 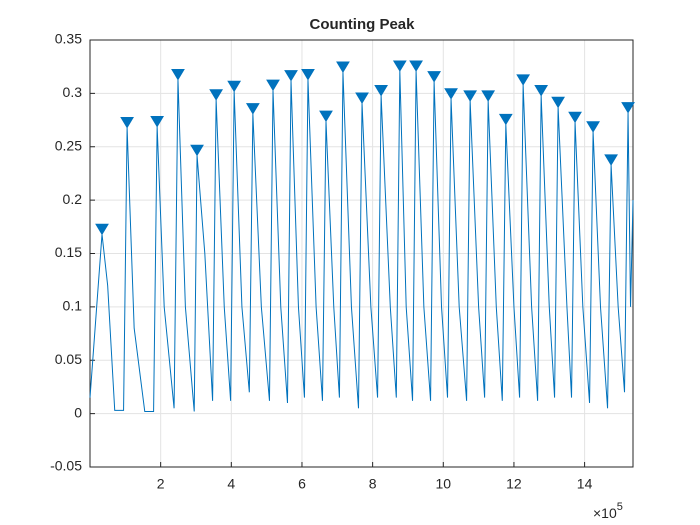 What do you see at coordinates (302, 484) in the screenshot?
I see `x-tick-label: 6` at bounding box center [302, 484].